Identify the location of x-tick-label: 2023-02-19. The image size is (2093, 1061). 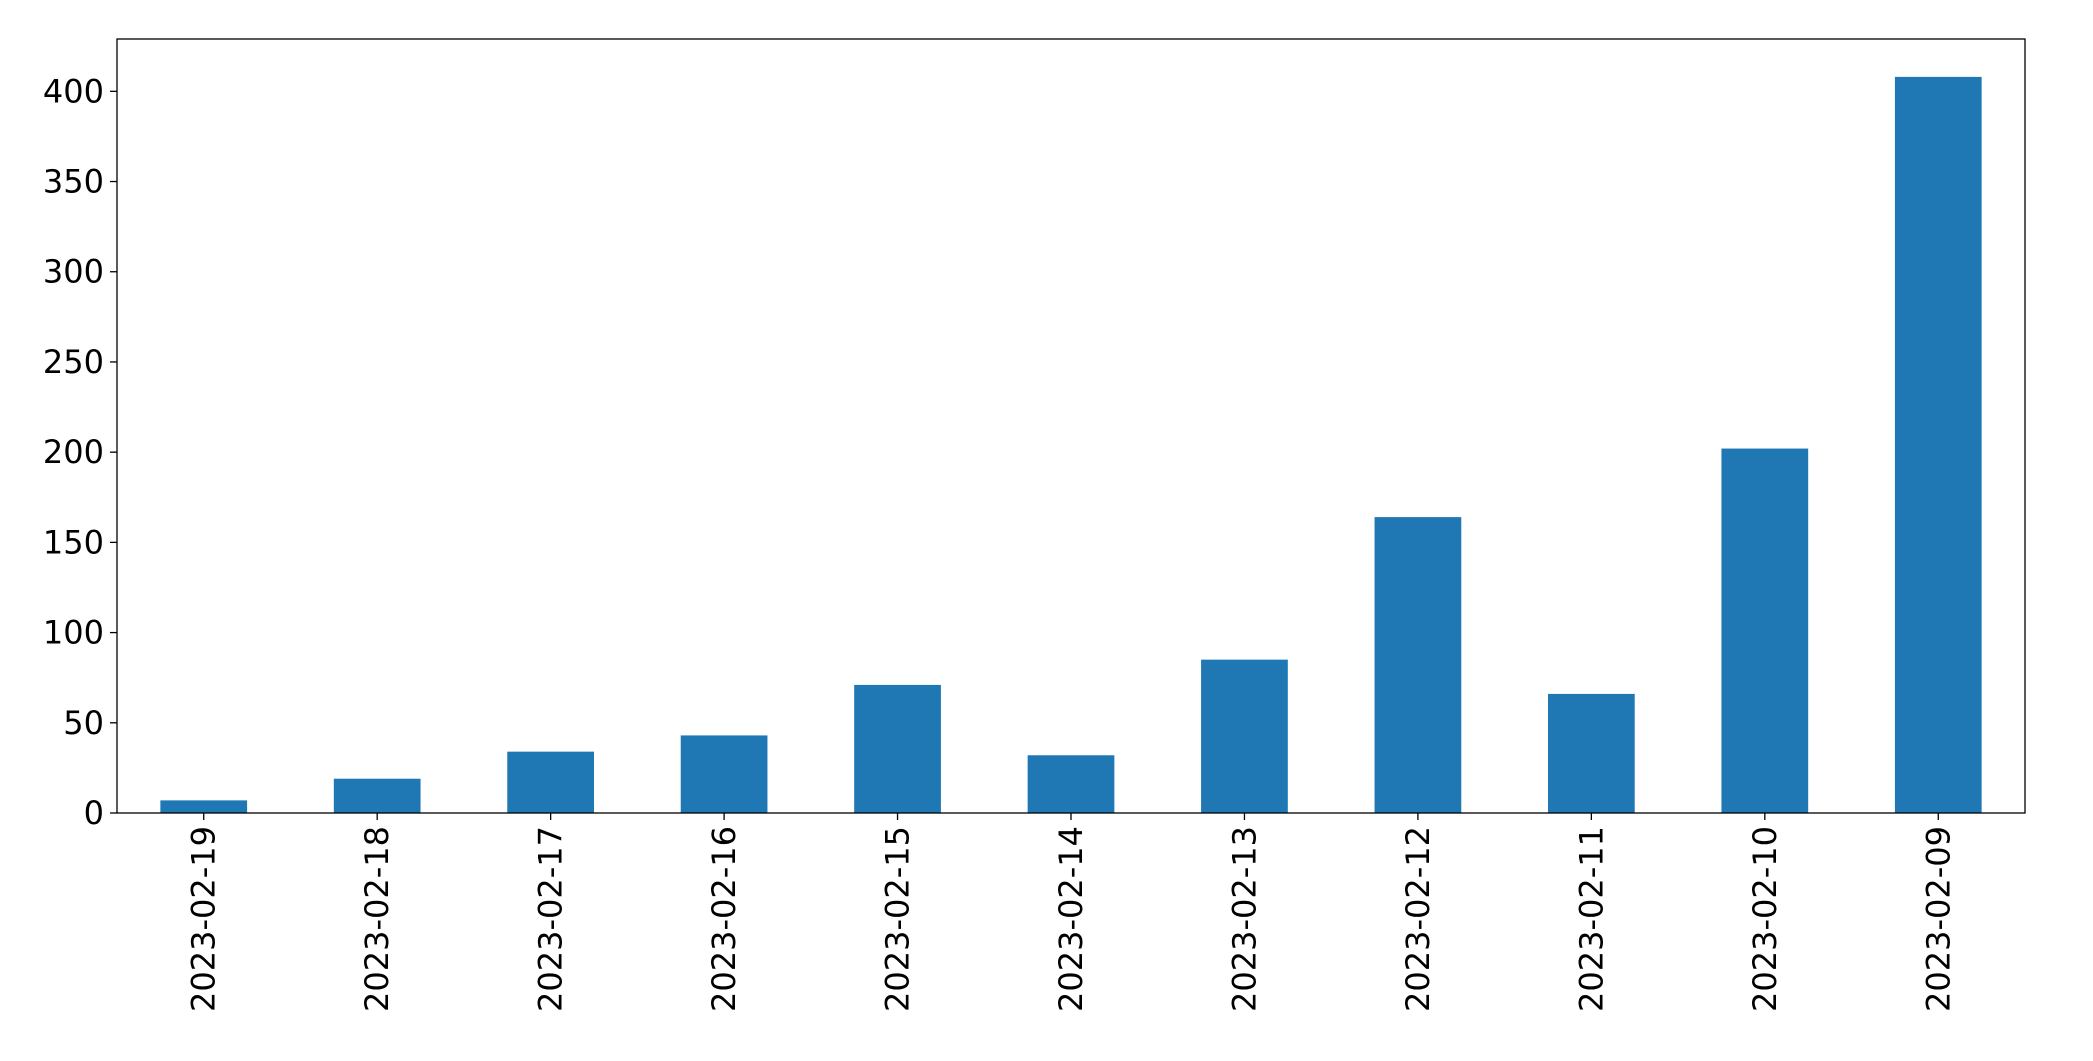
(204, 919).